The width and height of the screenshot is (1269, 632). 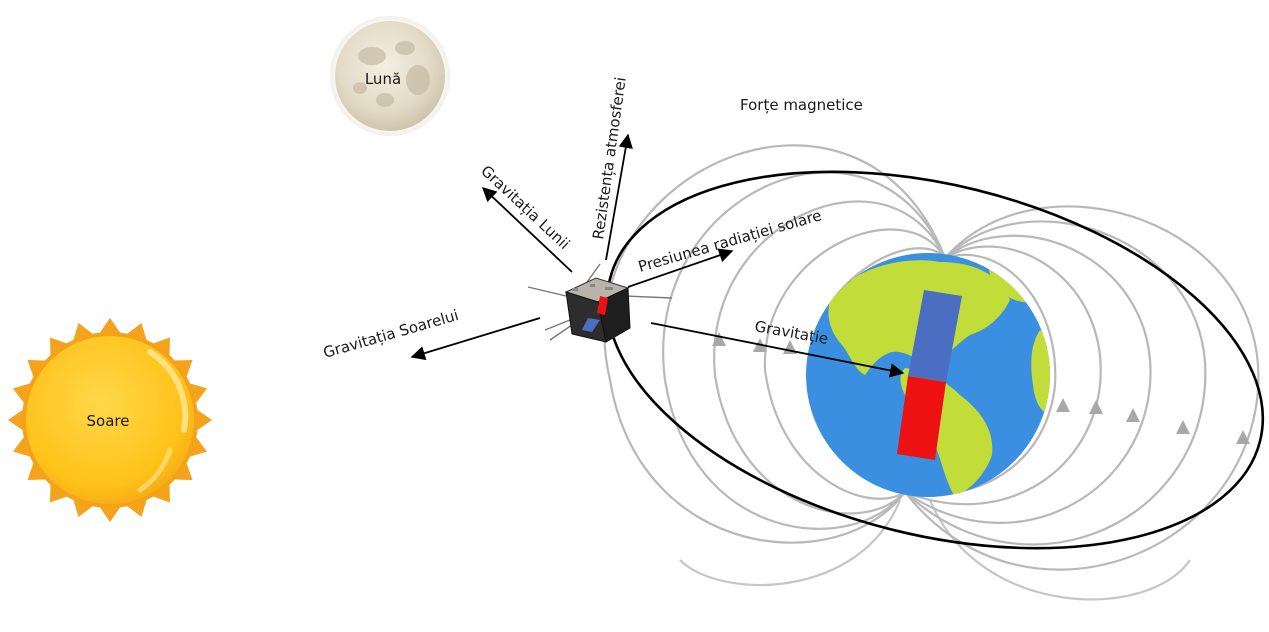 I want to click on earth-magnet-bar, so click(x=929, y=375).